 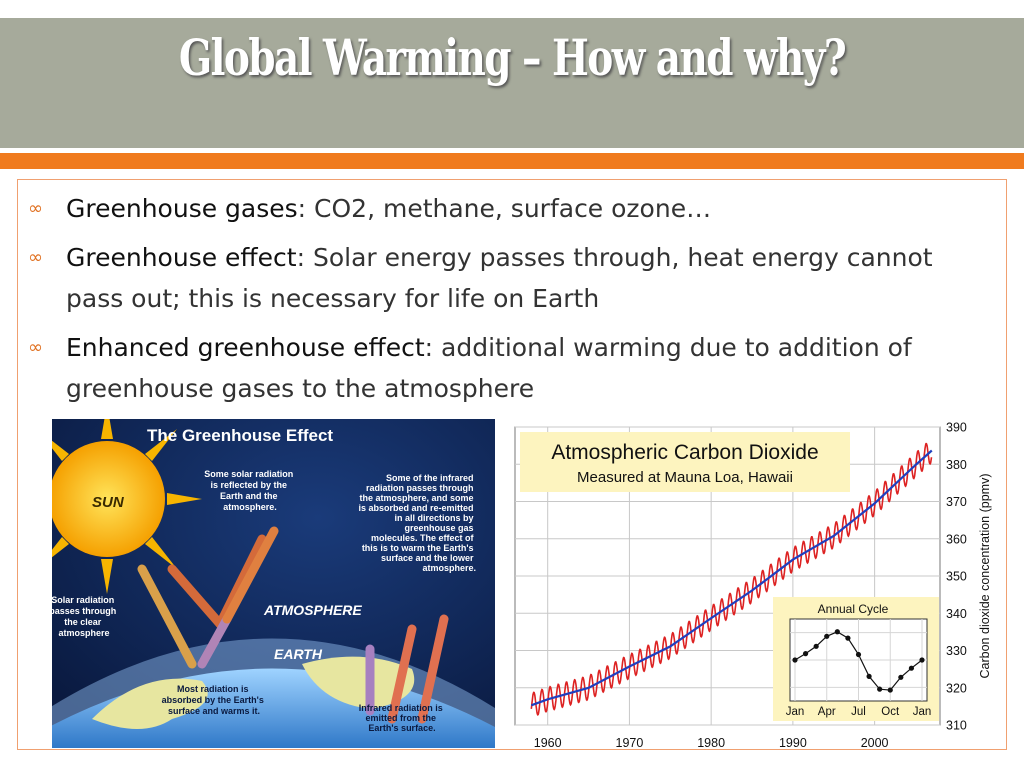 What do you see at coordinates (127, 506) in the screenshot?
I see `sun-icon` at bounding box center [127, 506].